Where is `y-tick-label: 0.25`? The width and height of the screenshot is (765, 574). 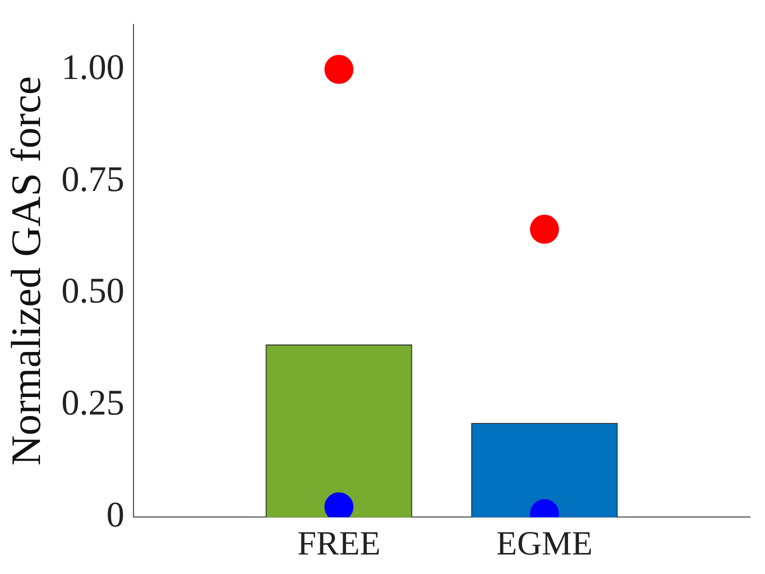
y-tick-label: 0.25 is located at coordinates (92, 402).